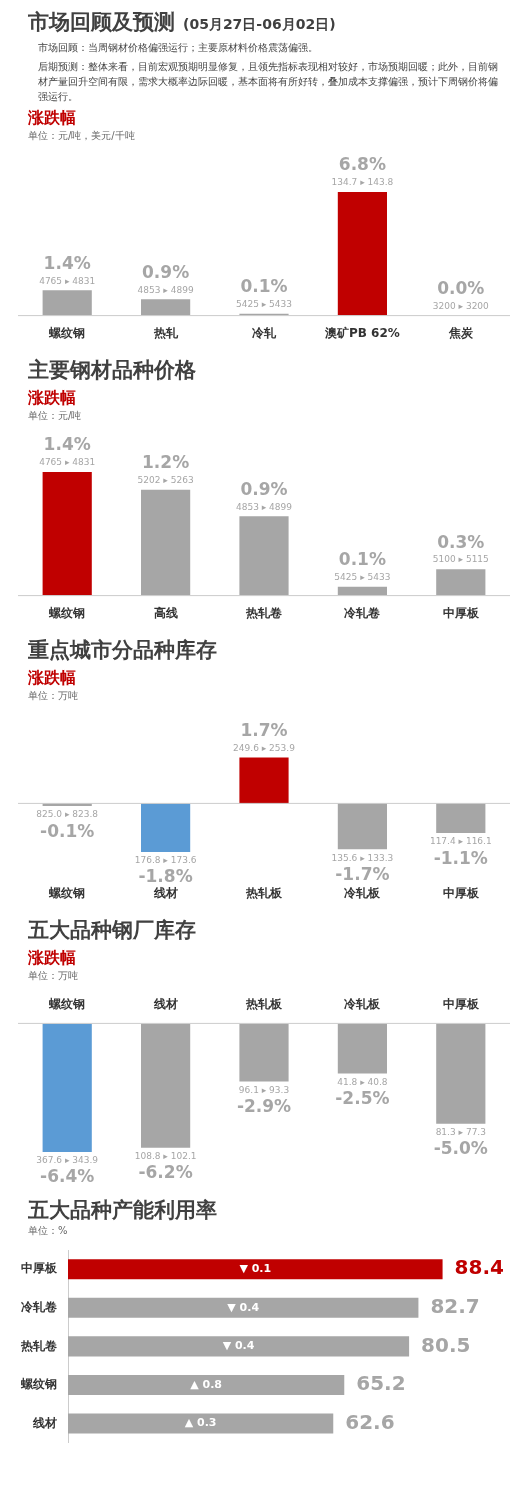 This screenshot has width=528, height=1485. What do you see at coordinates (67, 1176) in the screenshot?
I see `data-label: -6.4%` at bounding box center [67, 1176].